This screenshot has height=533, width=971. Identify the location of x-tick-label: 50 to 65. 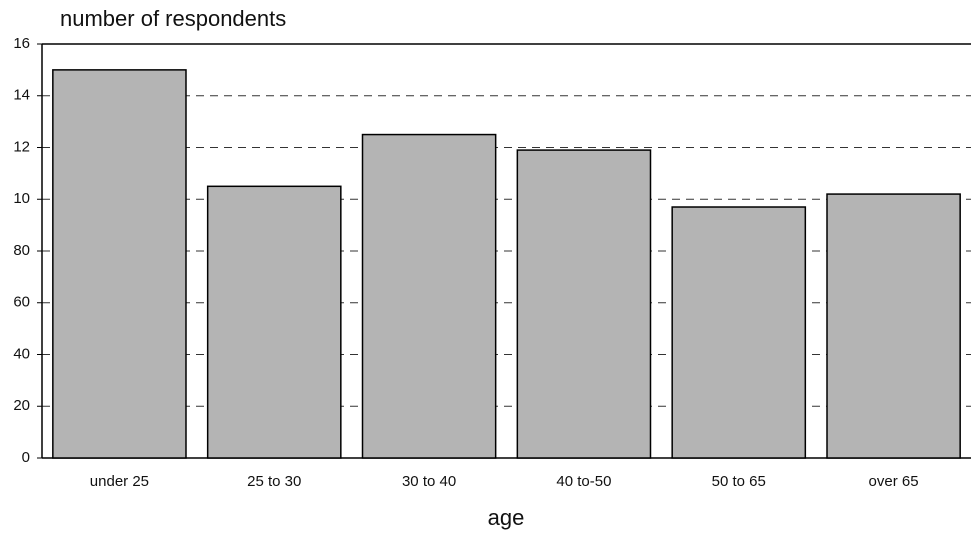
(739, 481).